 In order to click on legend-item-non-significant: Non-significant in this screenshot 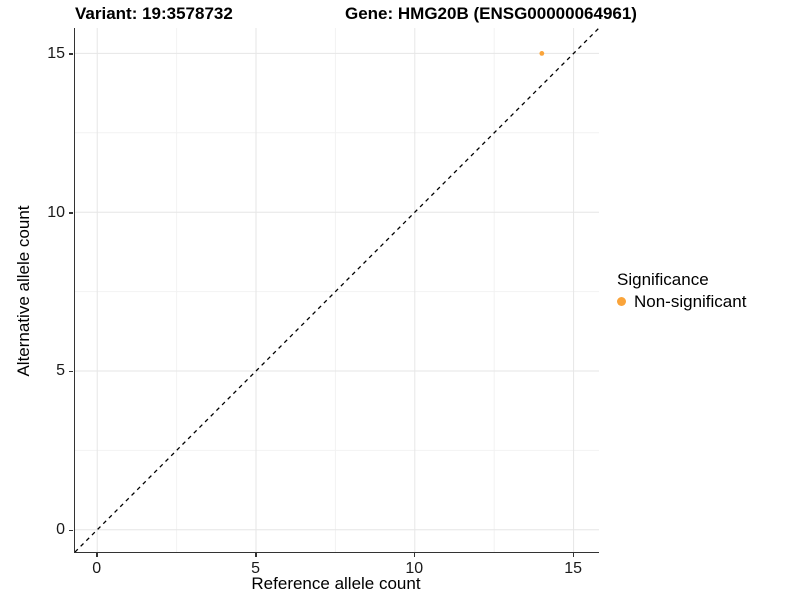, I will do `click(681, 301)`.